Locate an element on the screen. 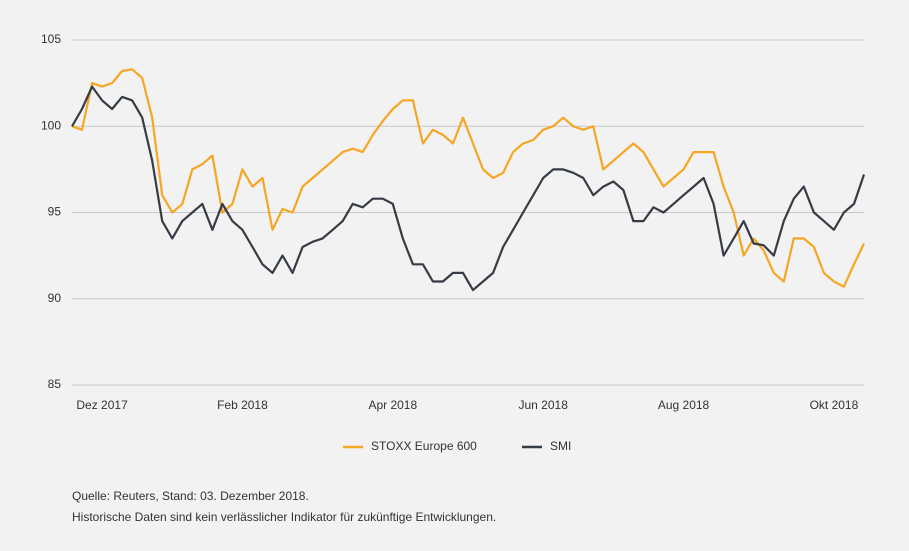 This screenshot has width=909, height=551. x-tick-label: Apr 2018 is located at coordinates (392, 405).